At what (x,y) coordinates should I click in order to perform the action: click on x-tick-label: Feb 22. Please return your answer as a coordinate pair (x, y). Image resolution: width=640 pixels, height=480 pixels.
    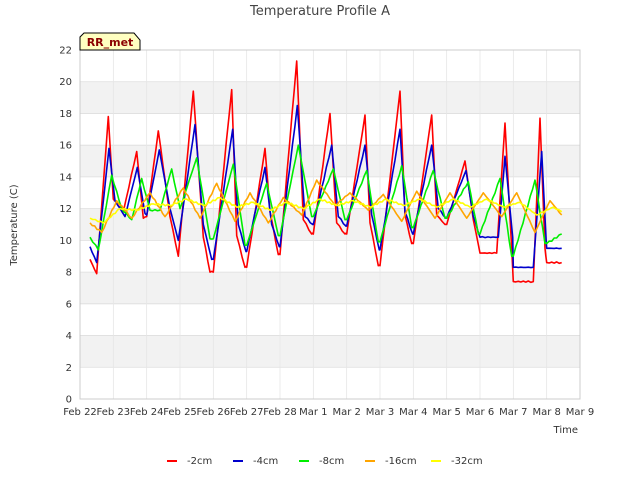
    Looking at the image, I should click on (80, 412).